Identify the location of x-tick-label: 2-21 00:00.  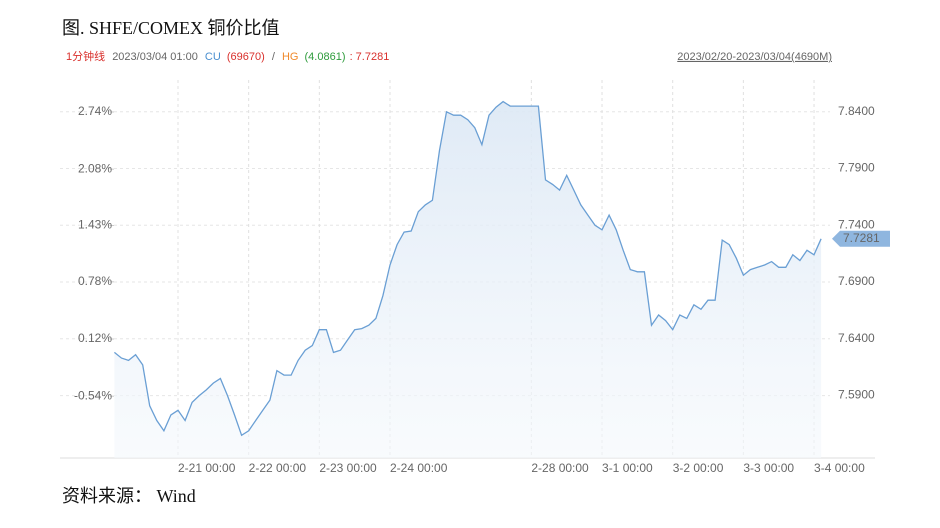
(207, 468).